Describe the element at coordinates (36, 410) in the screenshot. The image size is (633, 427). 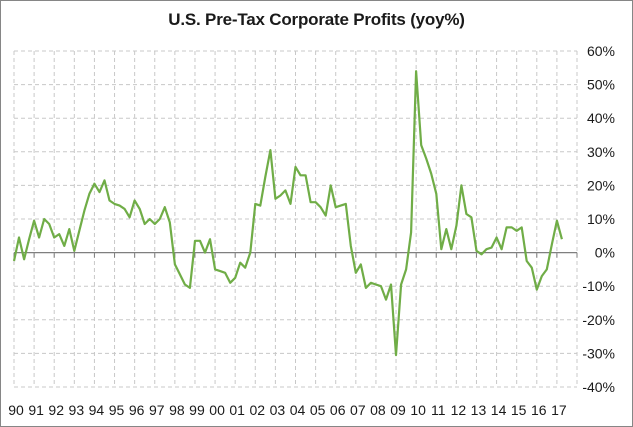
I see `x-tick-label: 91` at that location.